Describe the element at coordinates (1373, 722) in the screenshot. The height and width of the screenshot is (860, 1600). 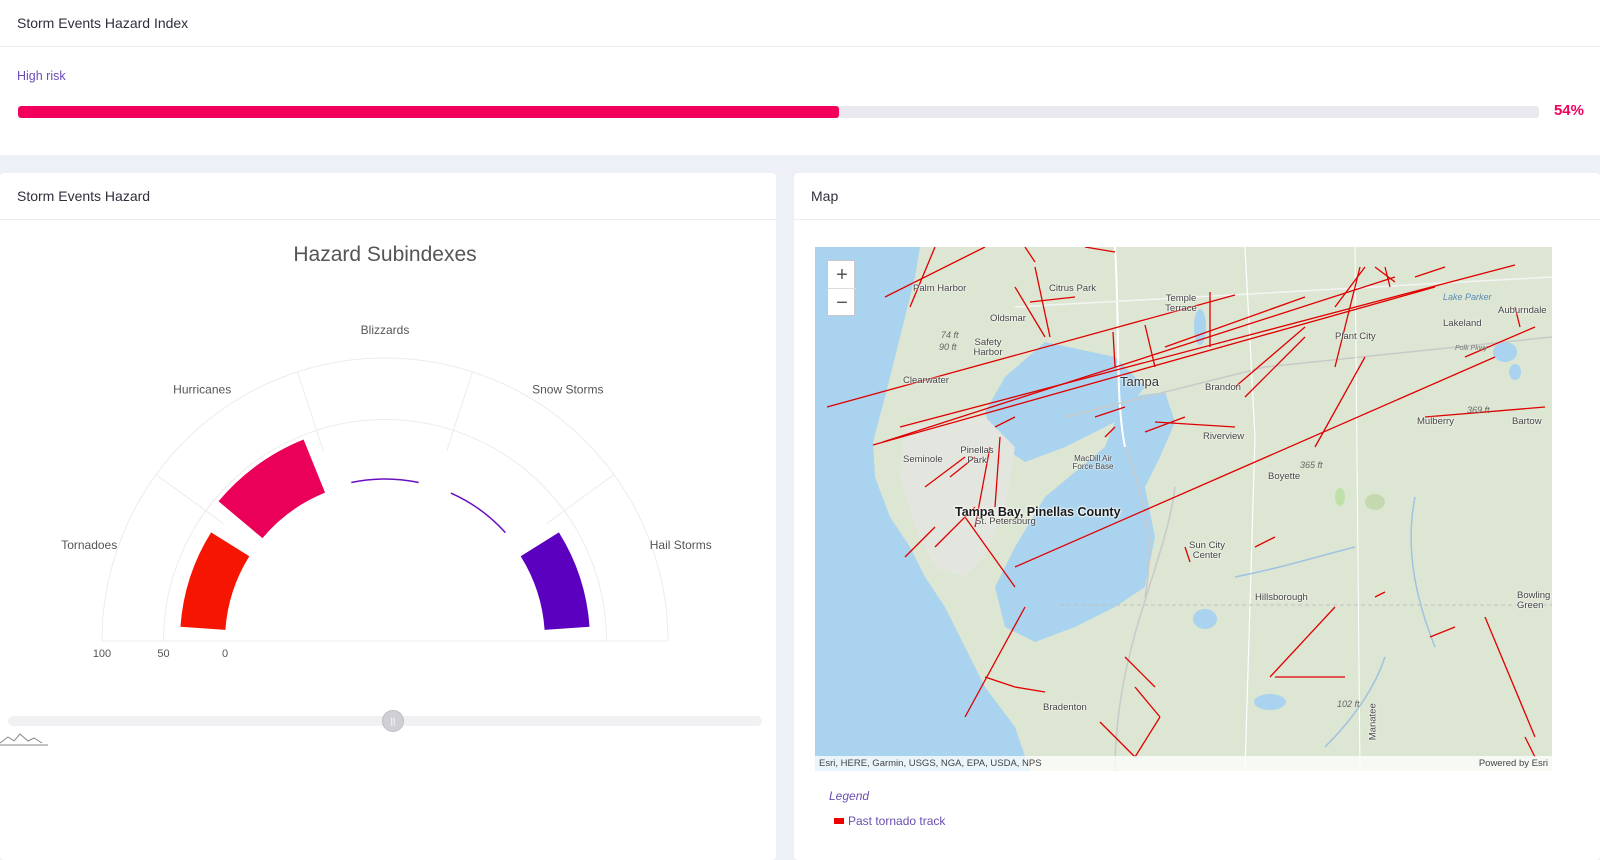
I see `map-label: Manatee` at that location.